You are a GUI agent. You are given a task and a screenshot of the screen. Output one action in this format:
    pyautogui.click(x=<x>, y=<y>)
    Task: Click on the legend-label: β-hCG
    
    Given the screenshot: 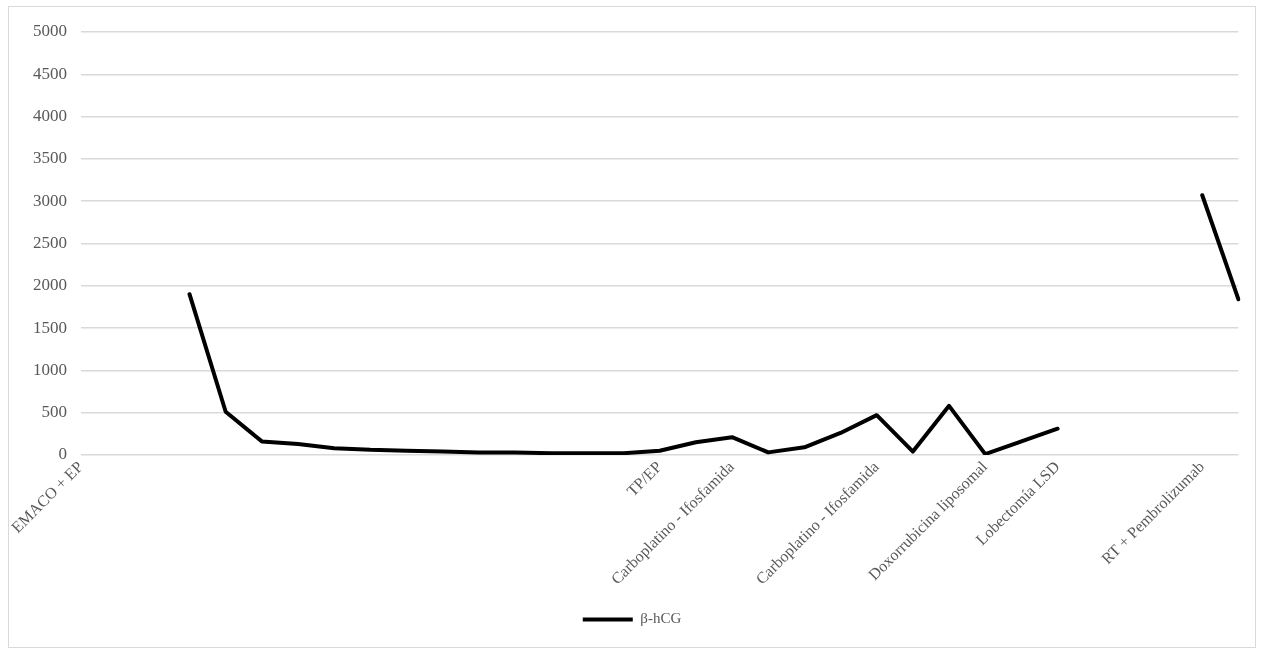 What is the action you would take?
    pyautogui.click(x=661, y=618)
    